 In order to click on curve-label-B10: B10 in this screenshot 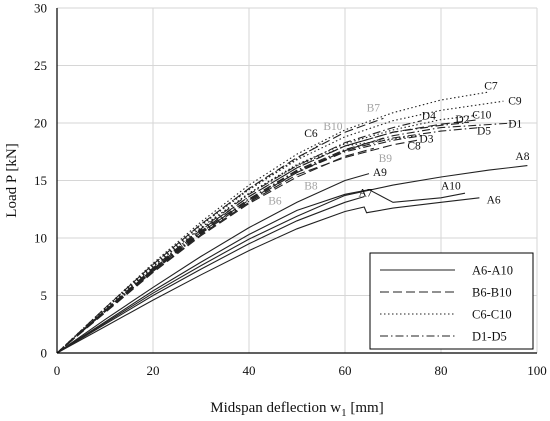, I will do `click(332, 127)`.